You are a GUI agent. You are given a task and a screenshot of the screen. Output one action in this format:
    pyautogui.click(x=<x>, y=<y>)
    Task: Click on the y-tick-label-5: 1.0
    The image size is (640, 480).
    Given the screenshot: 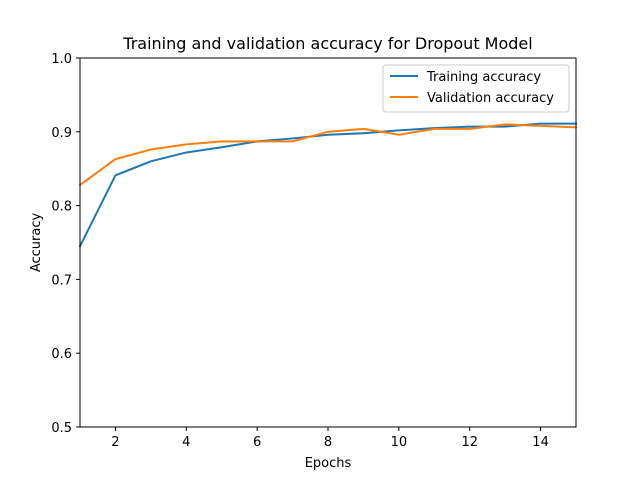 What is the action you would take?
    pyautogui.click(x=61, y=59)
    